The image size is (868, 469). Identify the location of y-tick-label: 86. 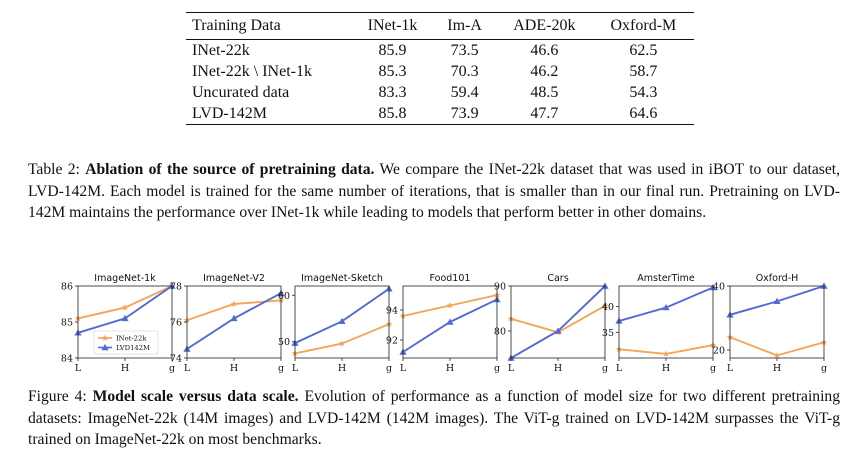
(67, 287).